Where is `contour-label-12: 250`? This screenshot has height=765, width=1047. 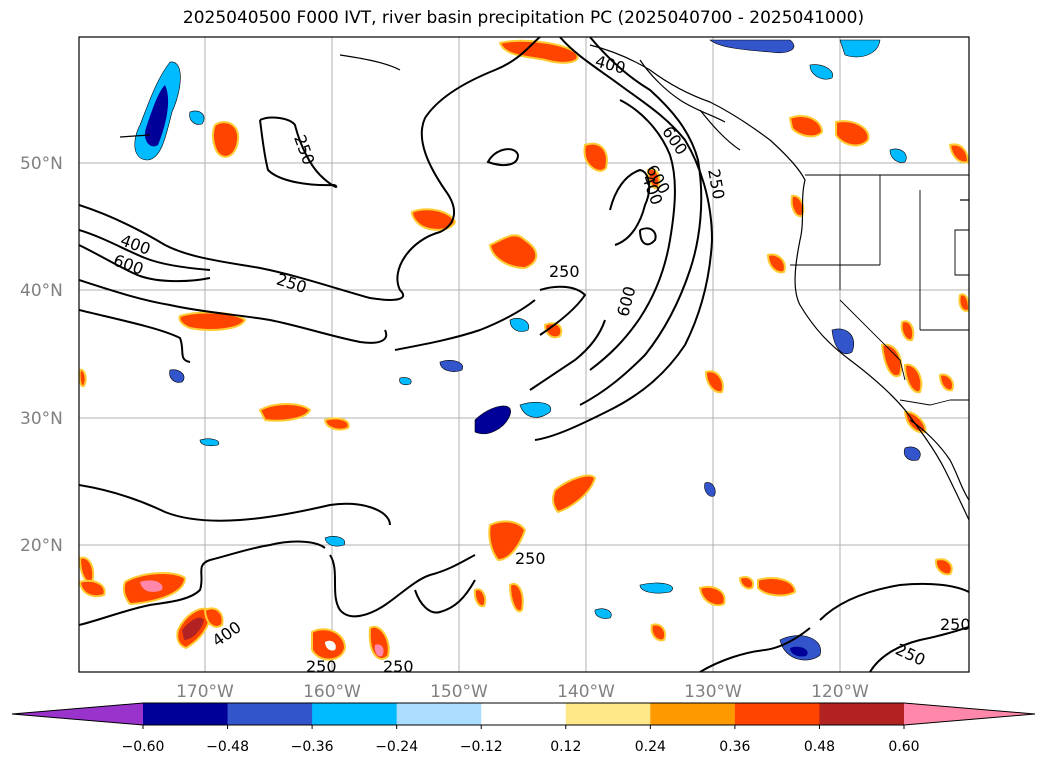 contour-label-12: 250 is located at coordinates (530, 558).